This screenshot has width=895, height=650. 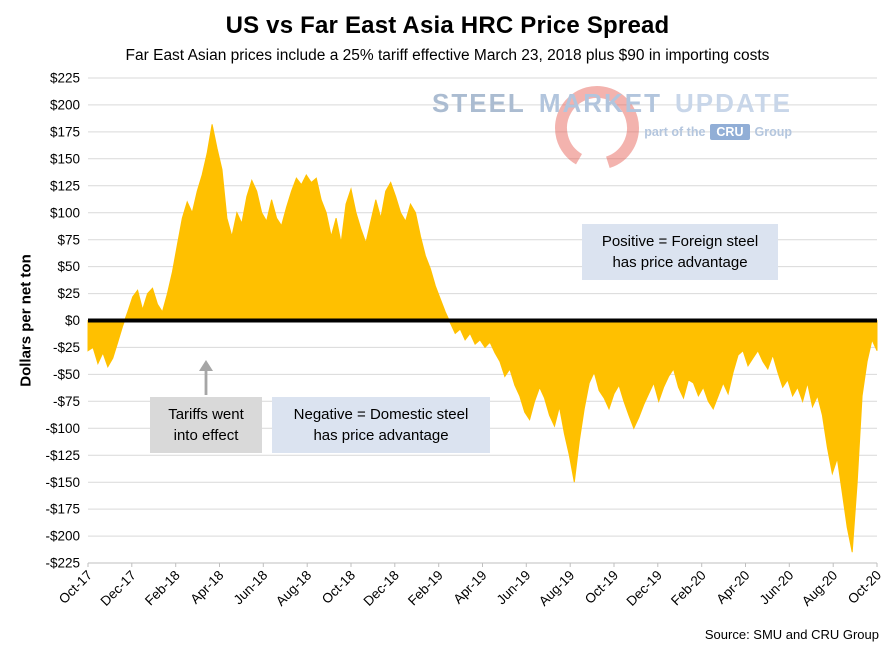 What do you see at coordinates (62, 455) in the screenshot?
I see `y-tick-label: -$125` at bounding box center [62, 455].